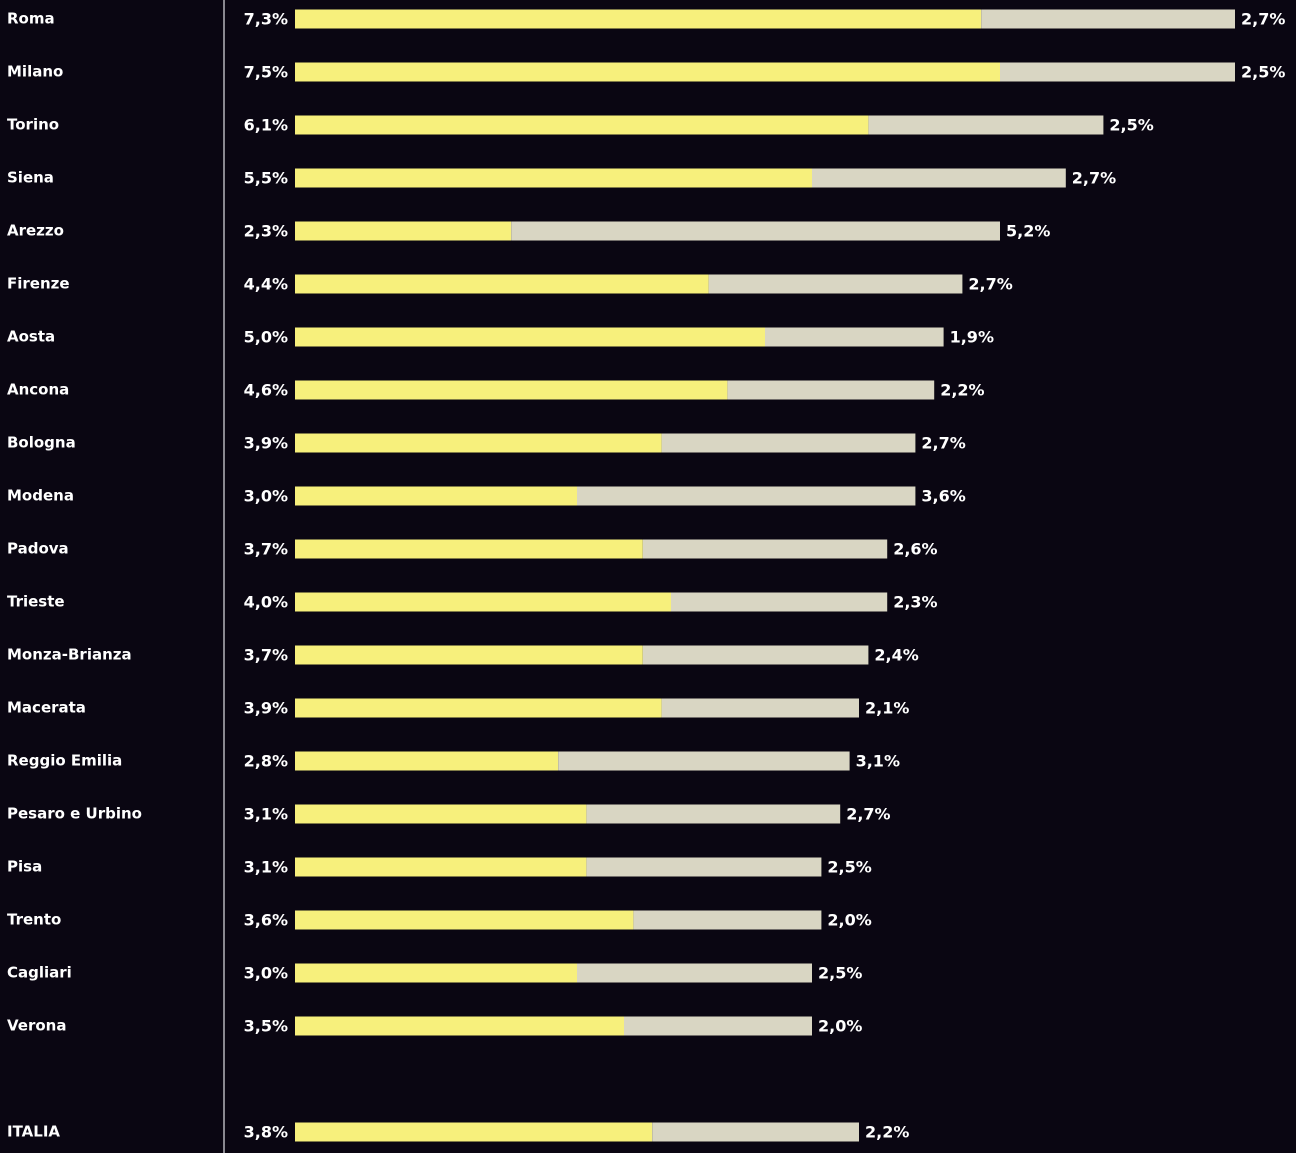 The width and height of the screenshot is (1296, 1153). I want to click on value-label: 3,8%, so click(266, 1132).